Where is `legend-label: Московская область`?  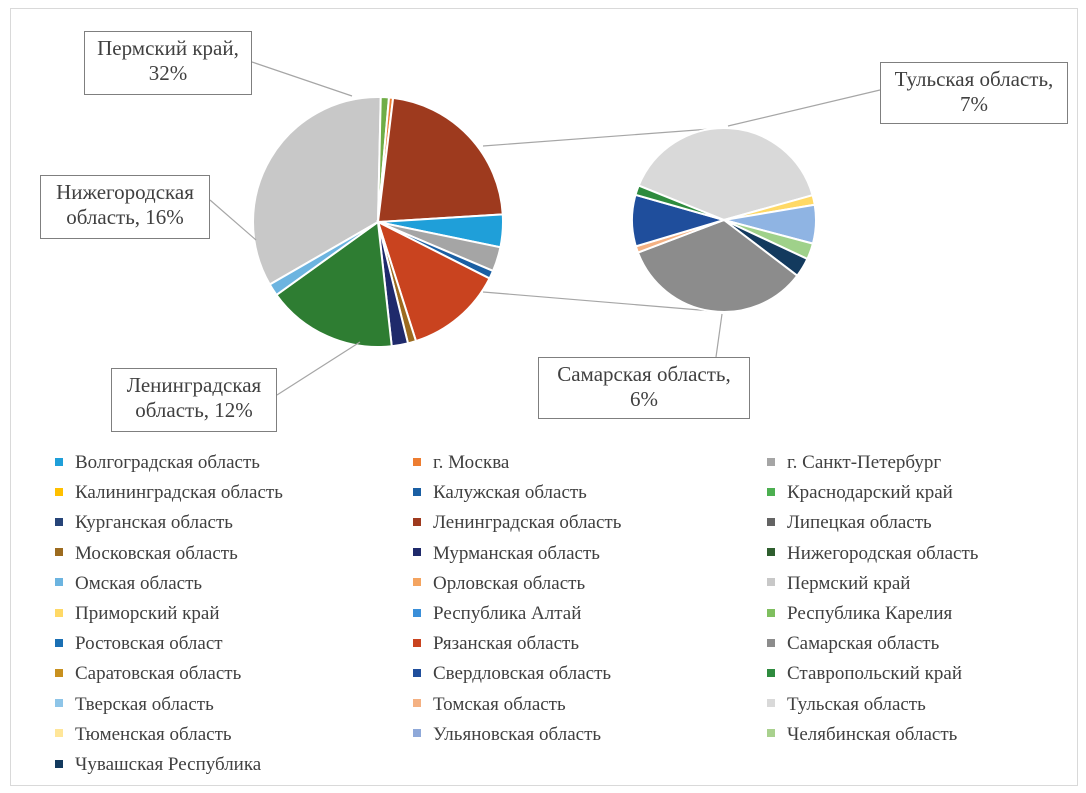 legend-label: Московская область is located at coordinates (156, 553).